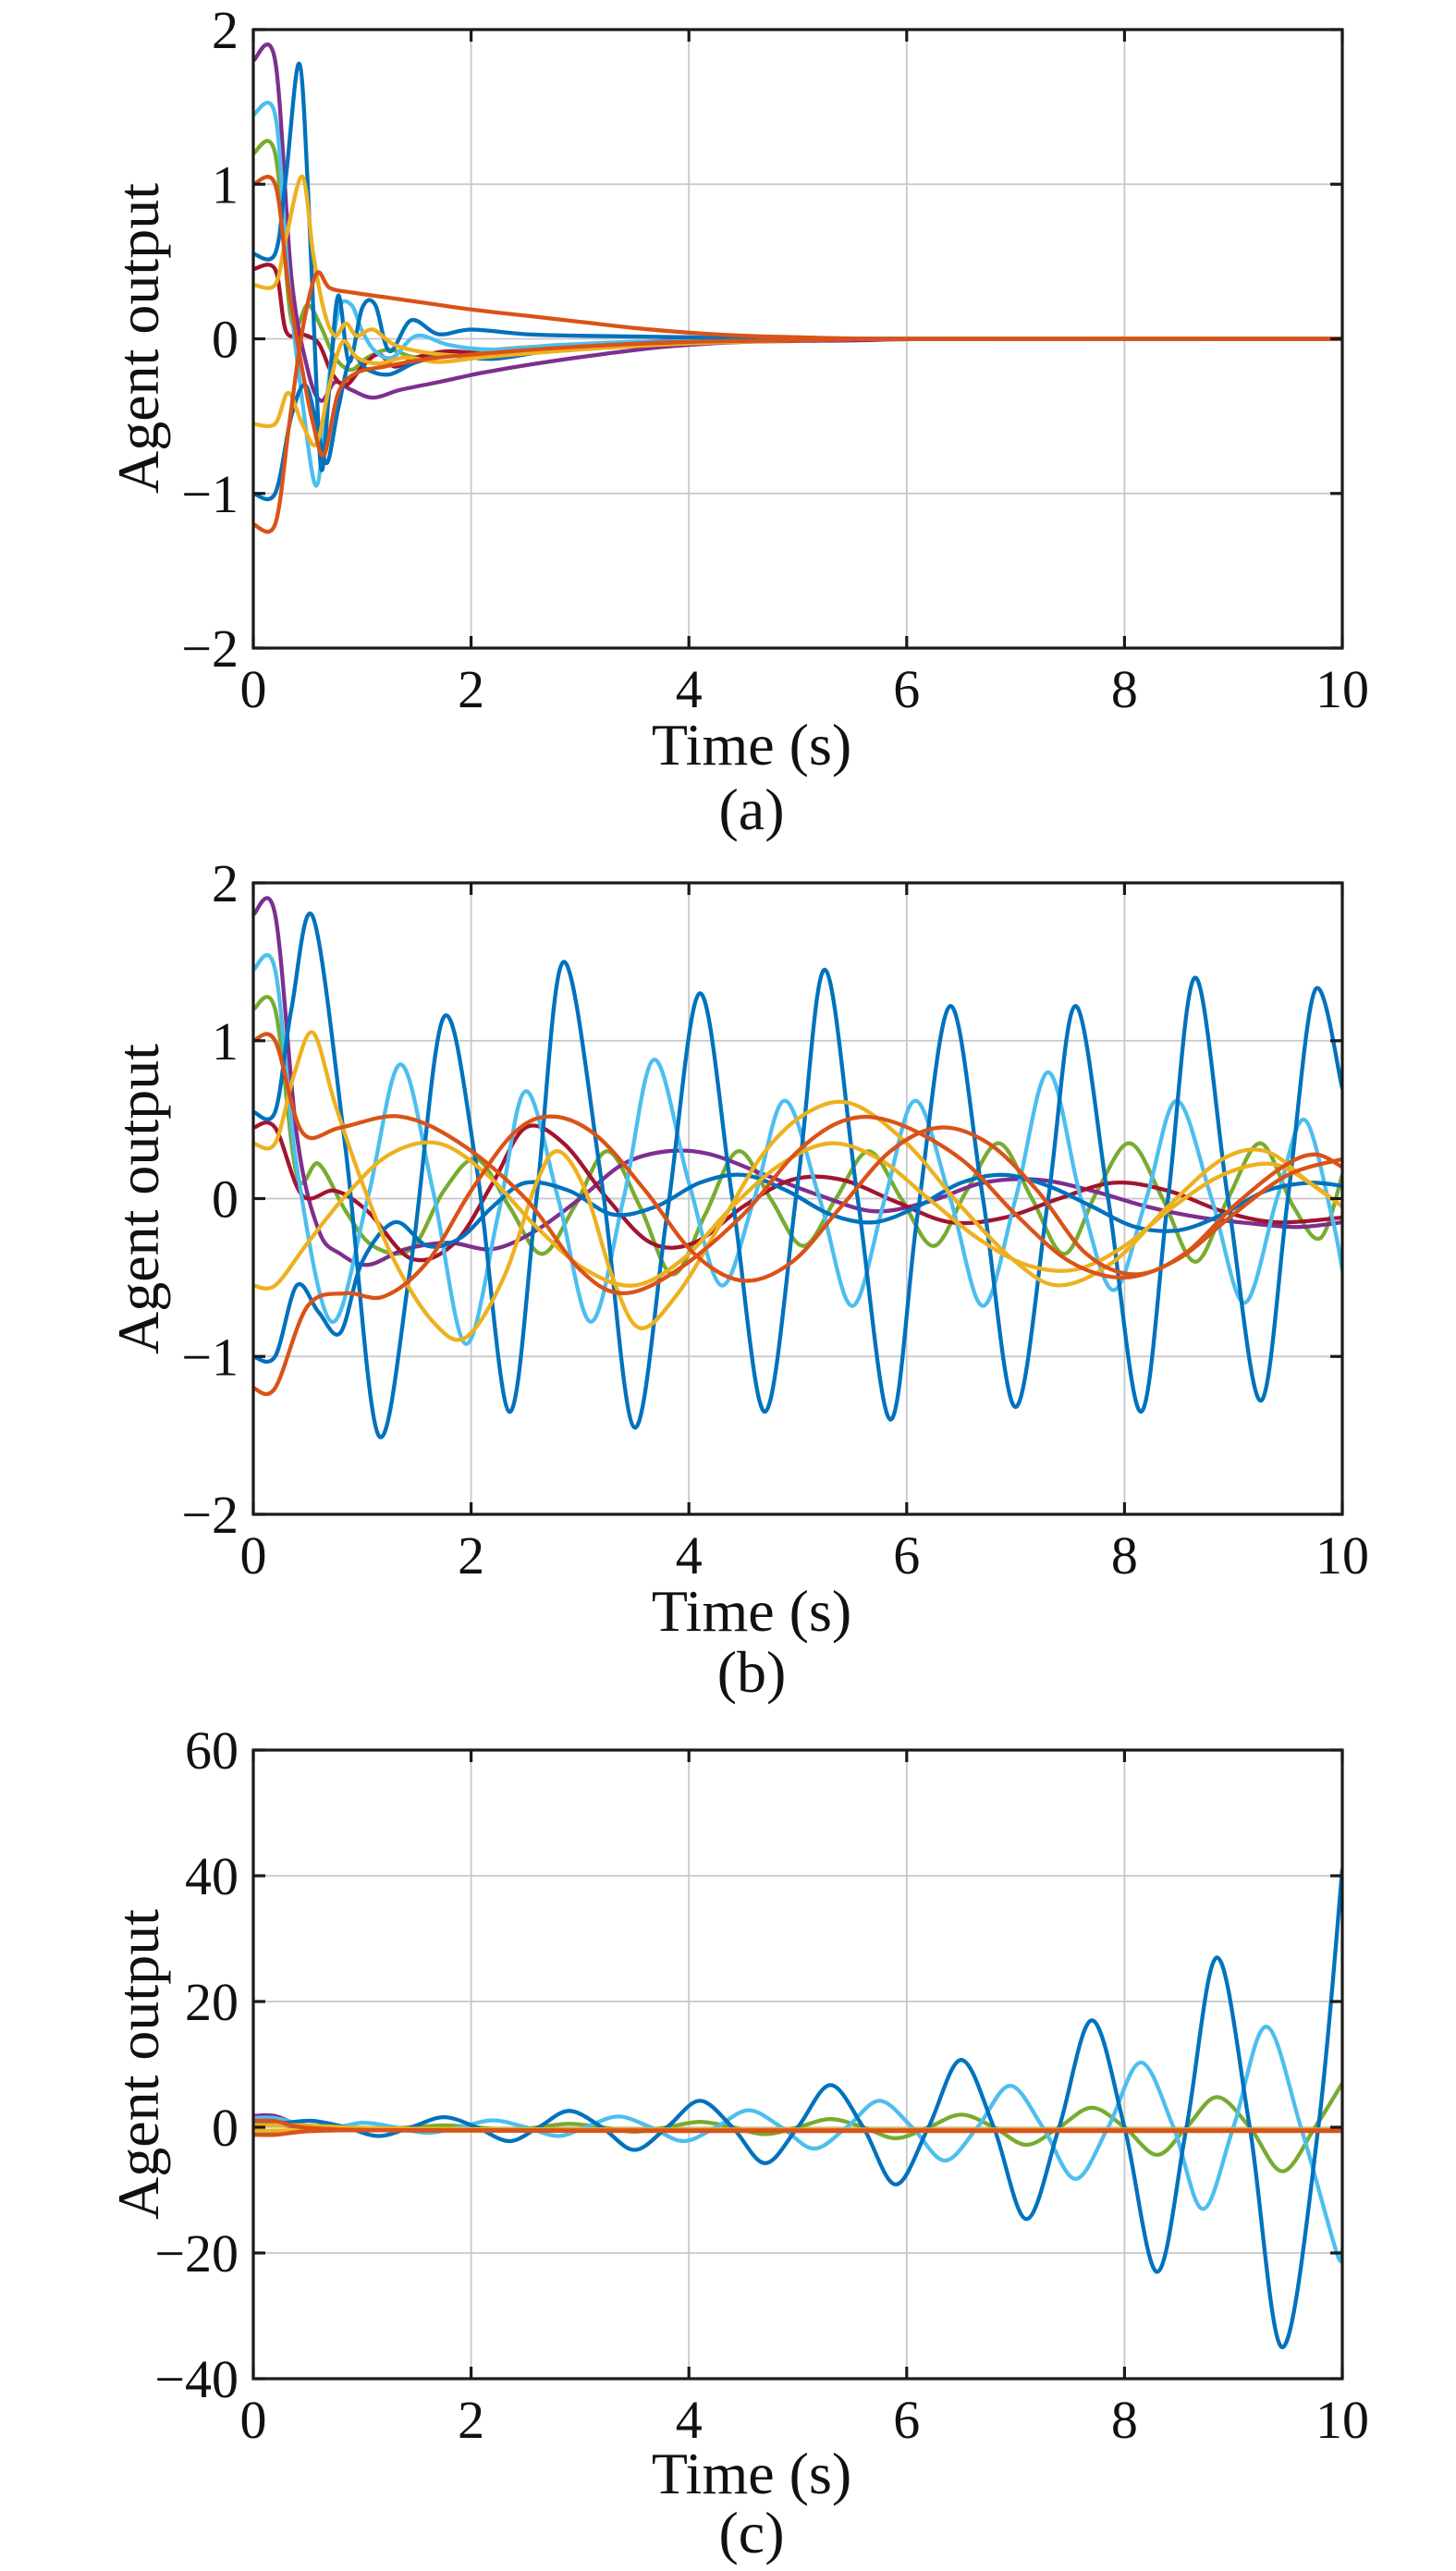 This screenshot has width=1456, height=2571. Describe the element at coordinates (138, 2065) in the screenshot. I see `y-axis-label-c: Agent output` at that location.